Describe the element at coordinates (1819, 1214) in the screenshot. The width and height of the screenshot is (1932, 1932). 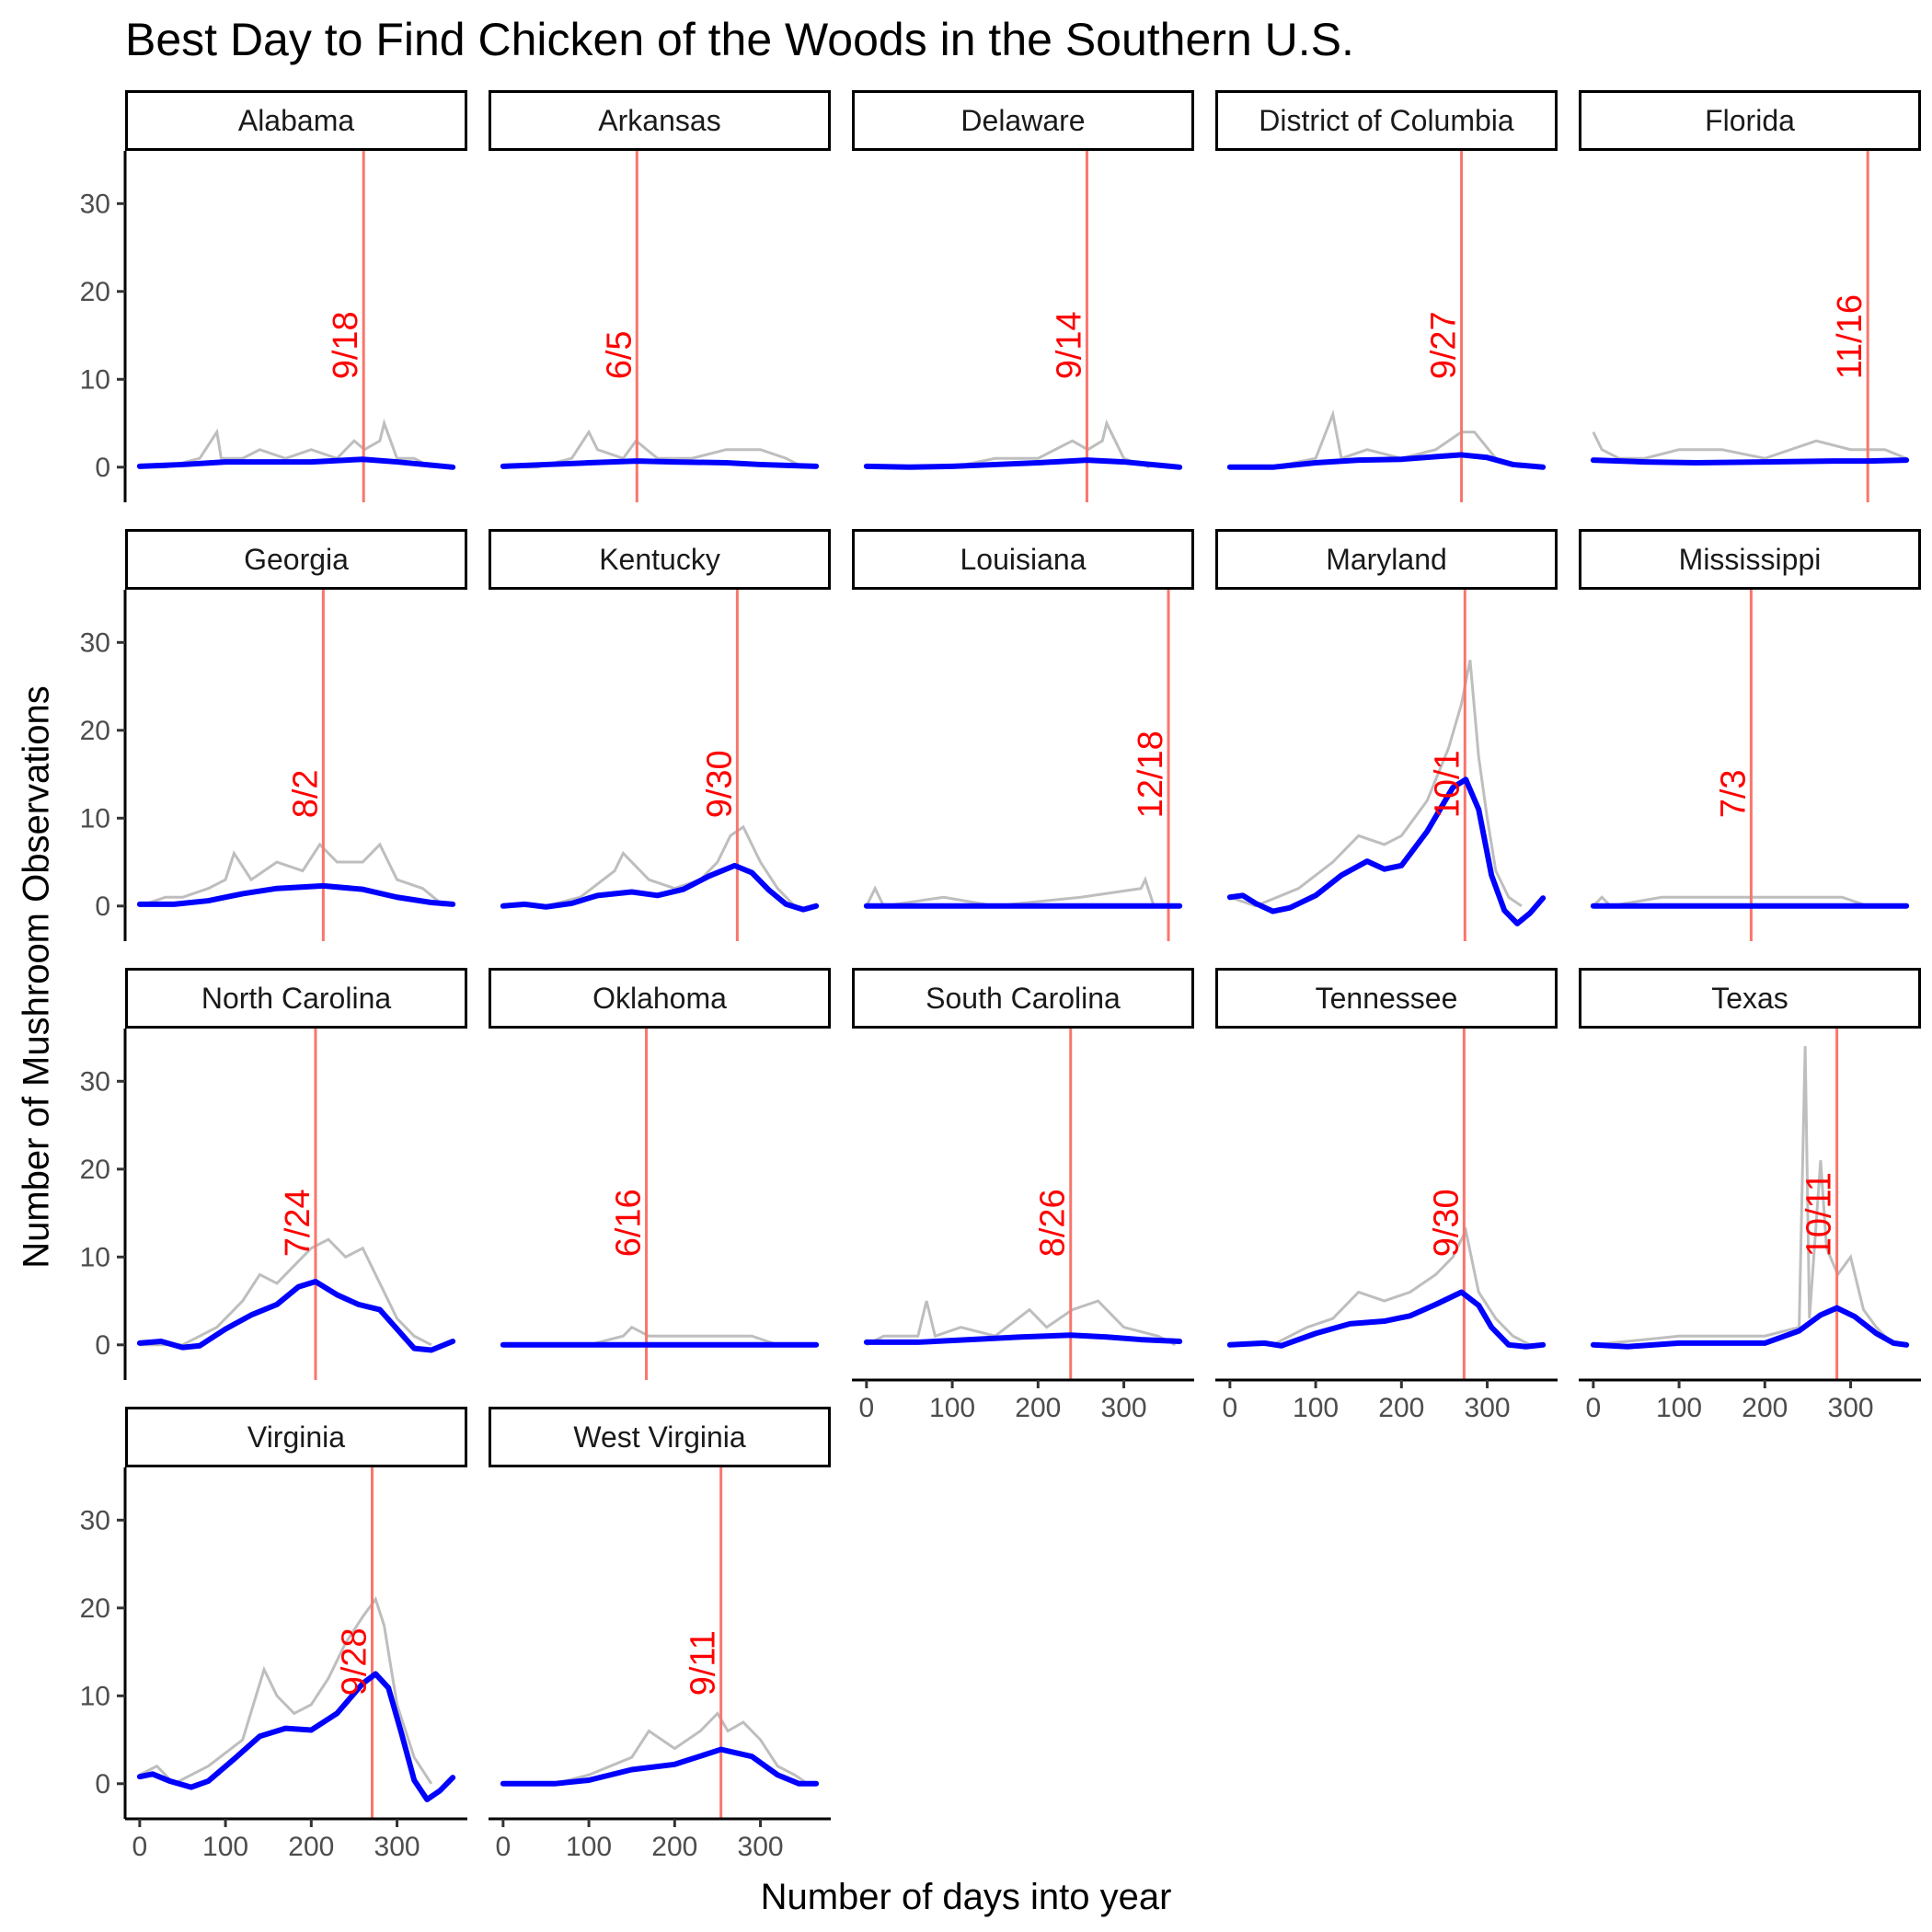
I see `best-day-label: 10/11` at that location.